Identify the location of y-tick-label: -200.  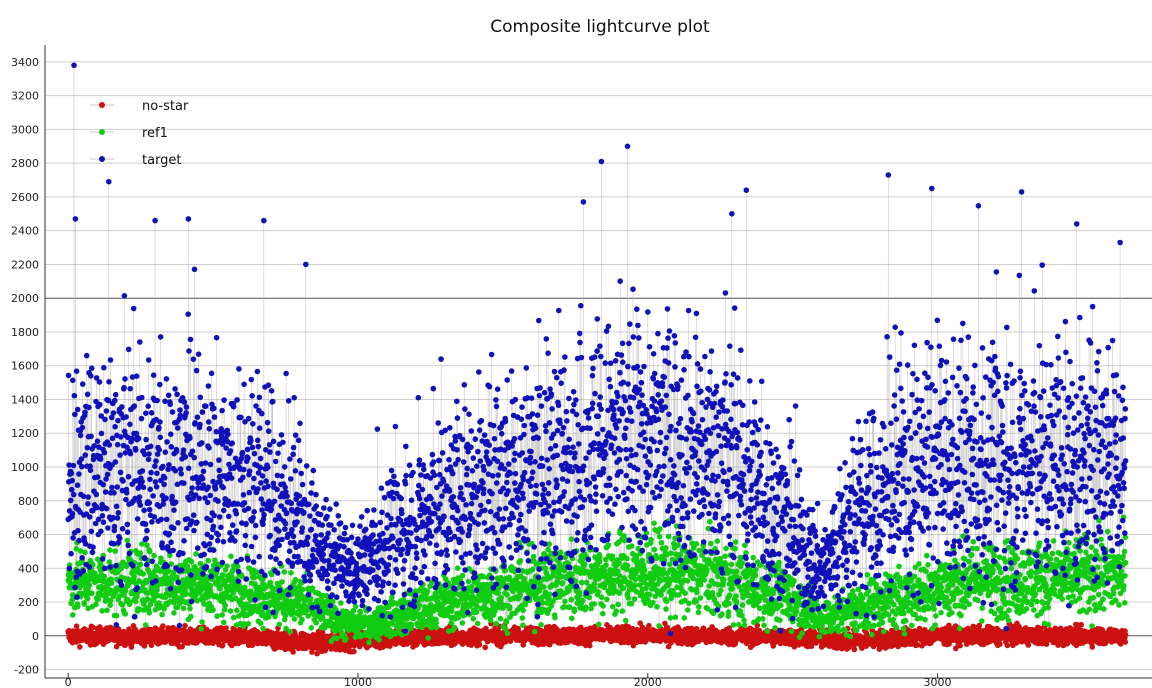
(26, 670).